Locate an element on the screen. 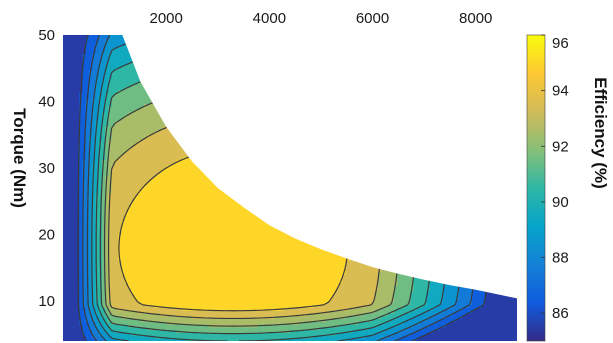  colorbar-tick-label: 96 is located at coordinates (560, 43).